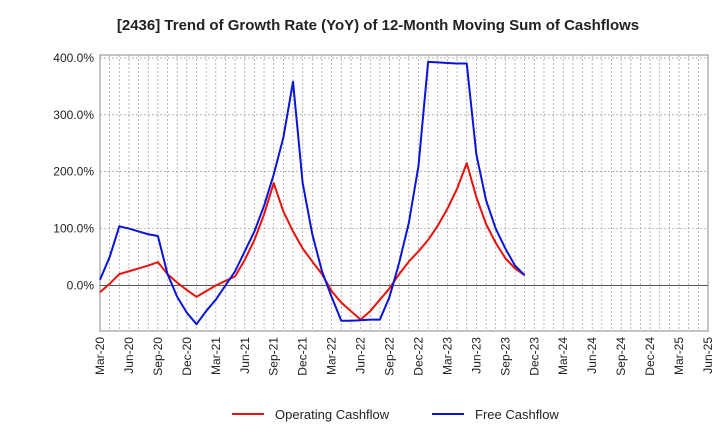  I want to click on y-tick-label: 100.0%, so click(73, 229).